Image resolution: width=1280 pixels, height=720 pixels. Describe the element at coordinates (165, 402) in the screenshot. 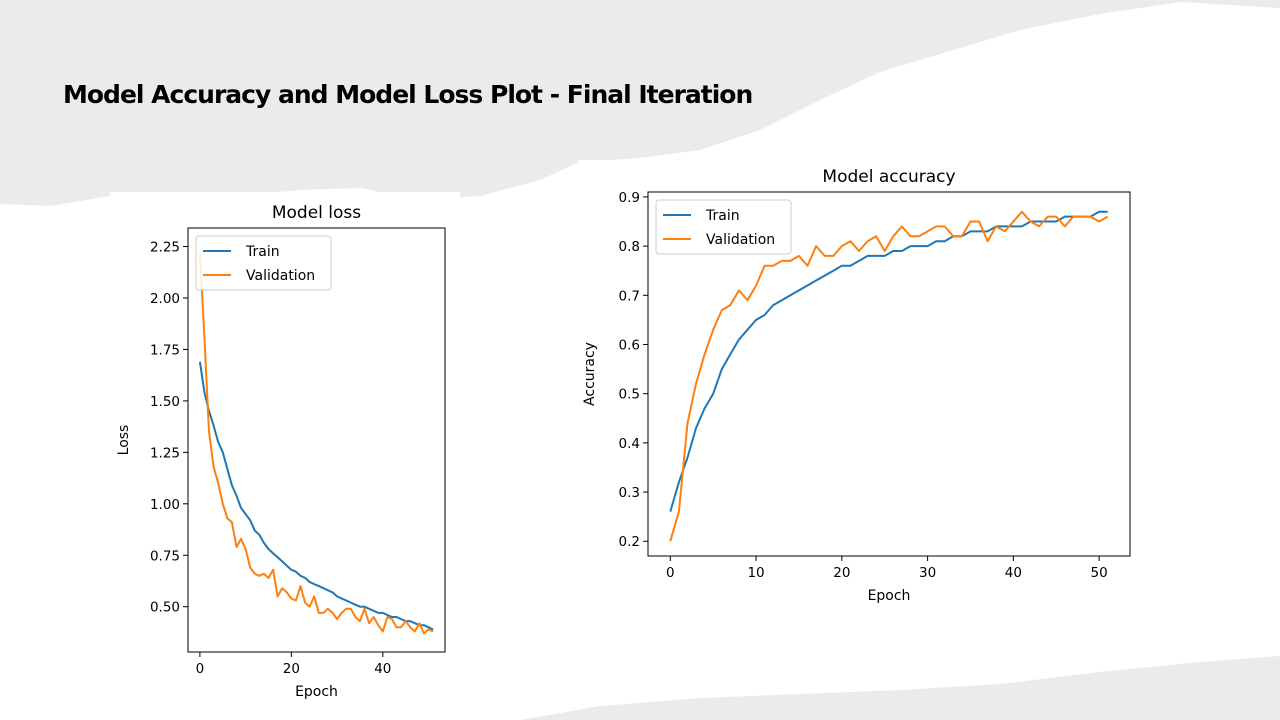

I see `y-tick-label: 1.50` at that location.